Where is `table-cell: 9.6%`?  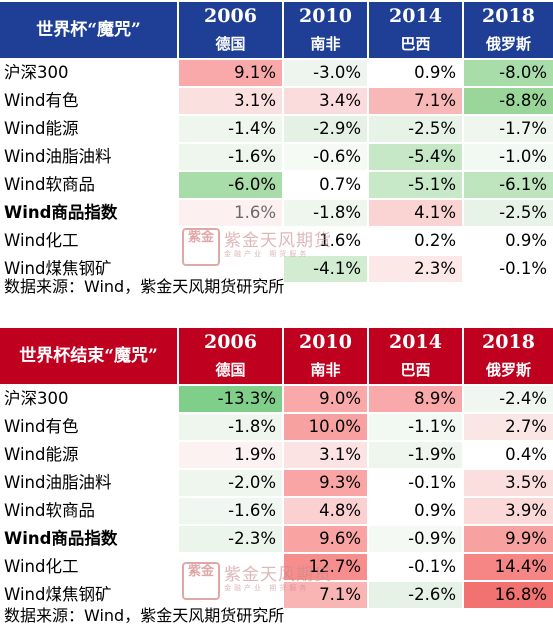
table-cell: 9.6% is located at coordinates (325, 539).